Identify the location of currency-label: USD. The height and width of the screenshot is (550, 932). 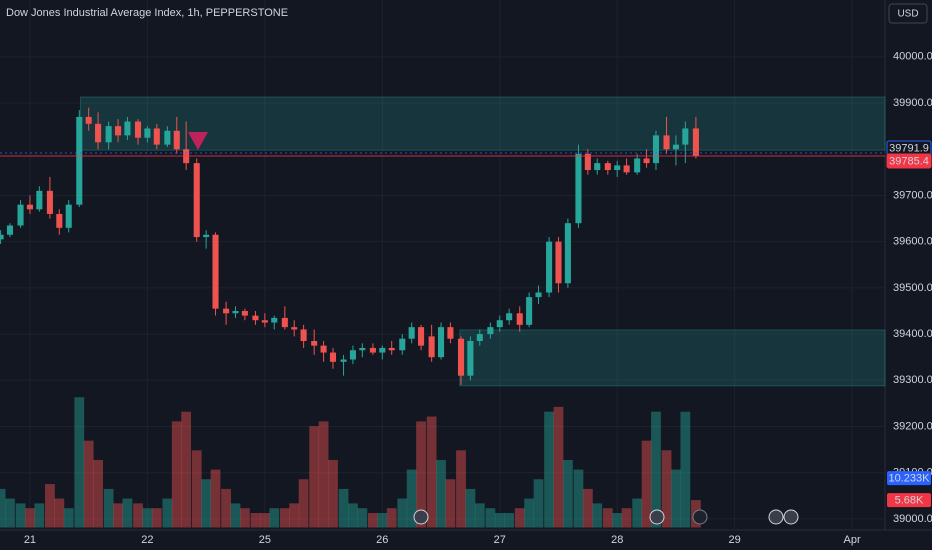
(907, 14).